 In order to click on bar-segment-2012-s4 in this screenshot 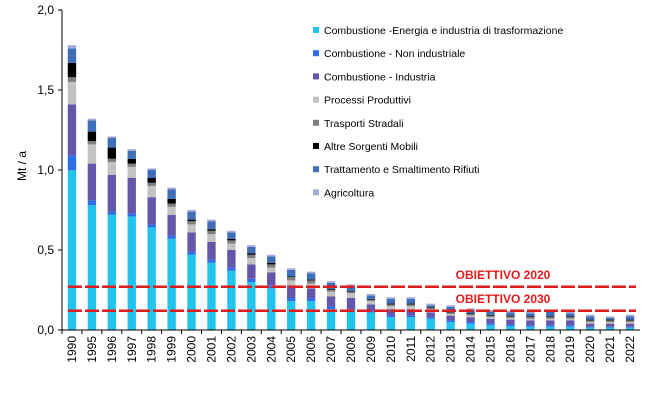, I will do `click(430, 308)`.